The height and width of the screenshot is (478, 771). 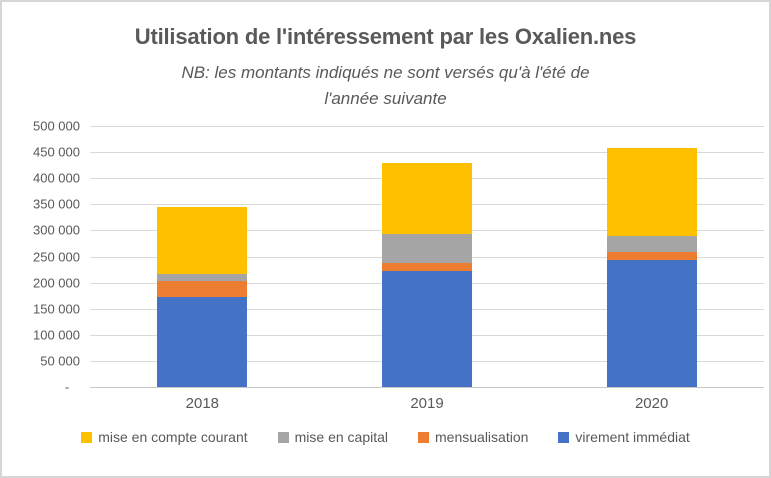 I want to click on bar-segment-mise-en-capital-2020, so click(x=651, y=244).